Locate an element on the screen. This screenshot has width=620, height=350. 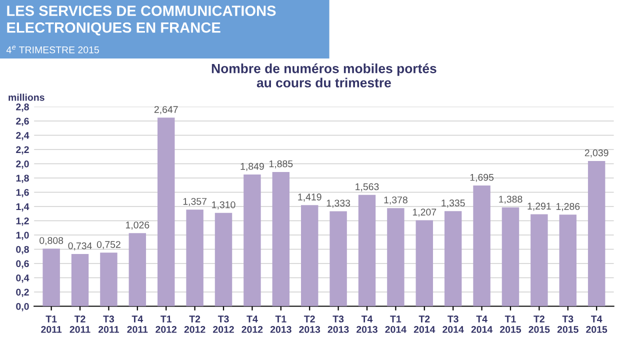
data-label: 1,026 is located at coordinates (138, 226).